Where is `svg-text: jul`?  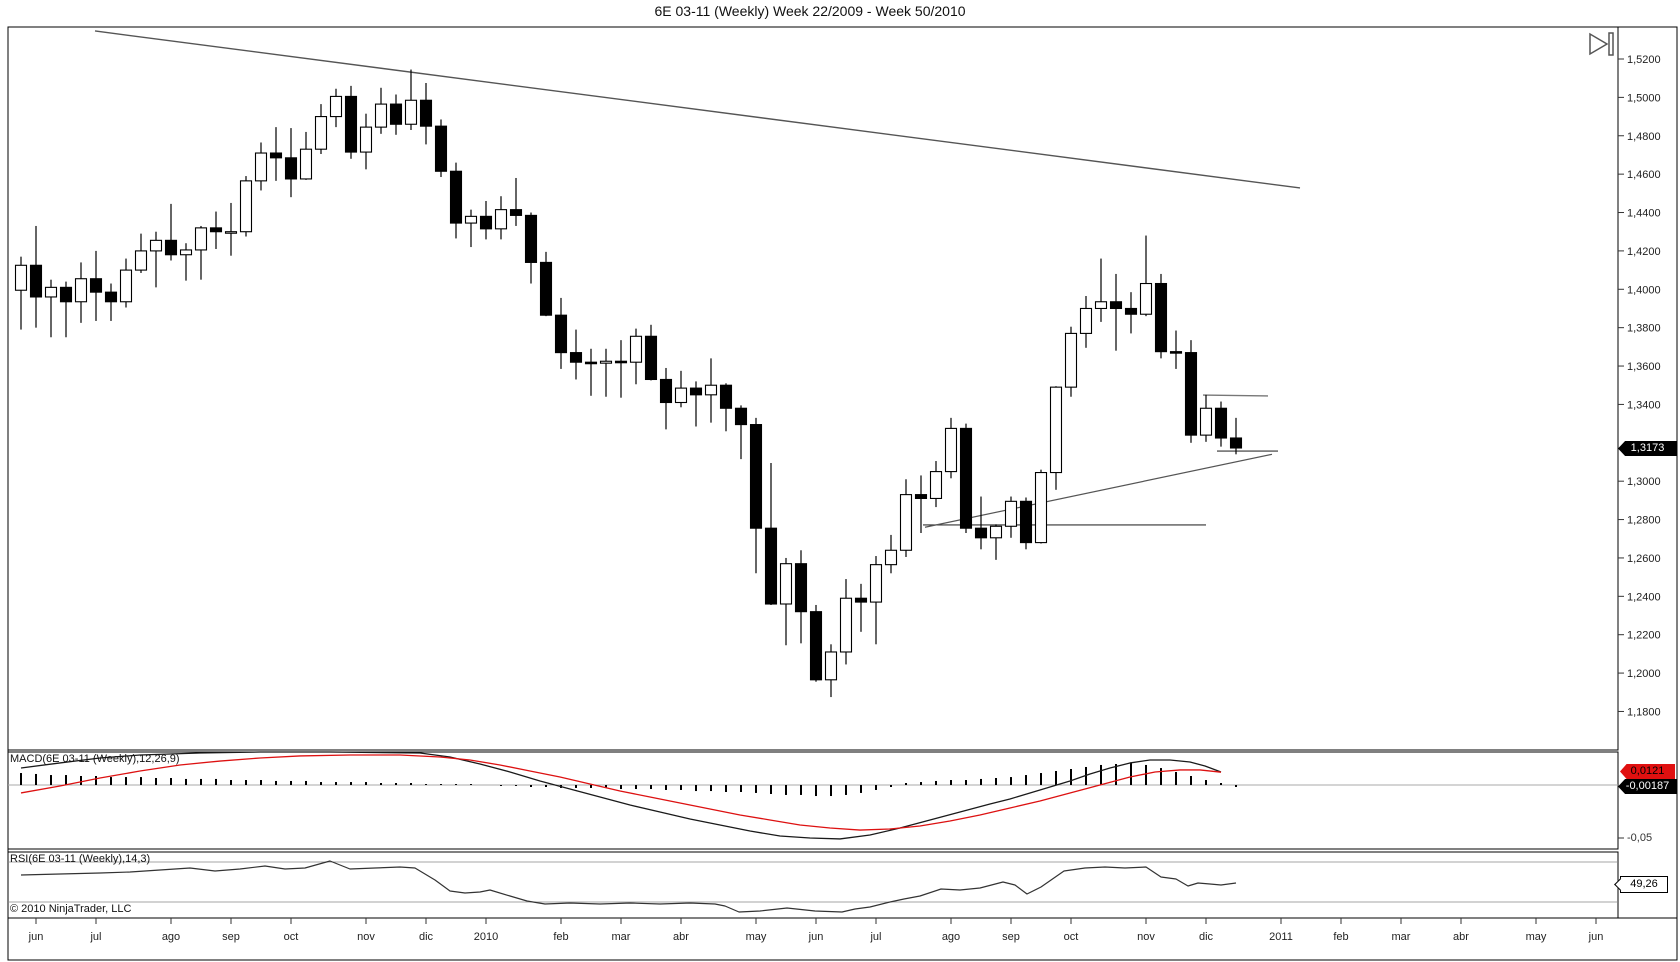
svg-text: jul is located at coordinates (875, 937).